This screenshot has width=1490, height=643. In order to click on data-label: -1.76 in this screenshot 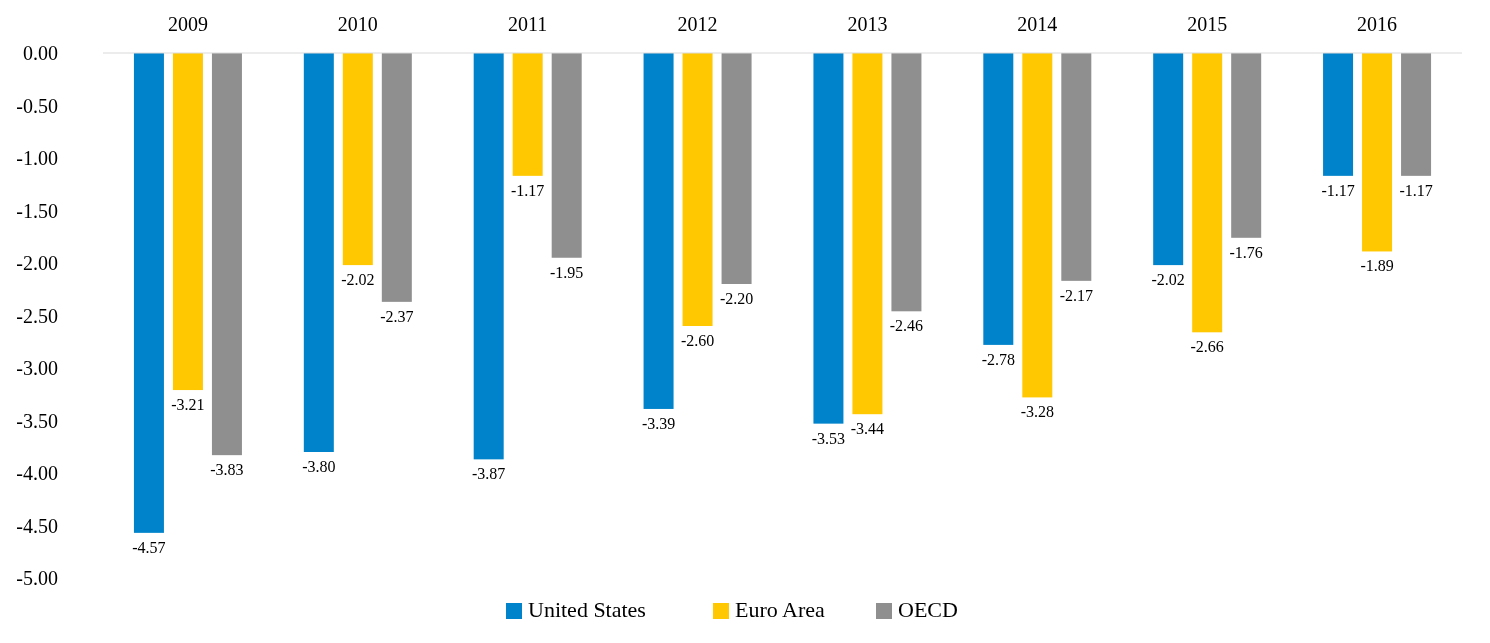, I will do `click(1246, 252)`.